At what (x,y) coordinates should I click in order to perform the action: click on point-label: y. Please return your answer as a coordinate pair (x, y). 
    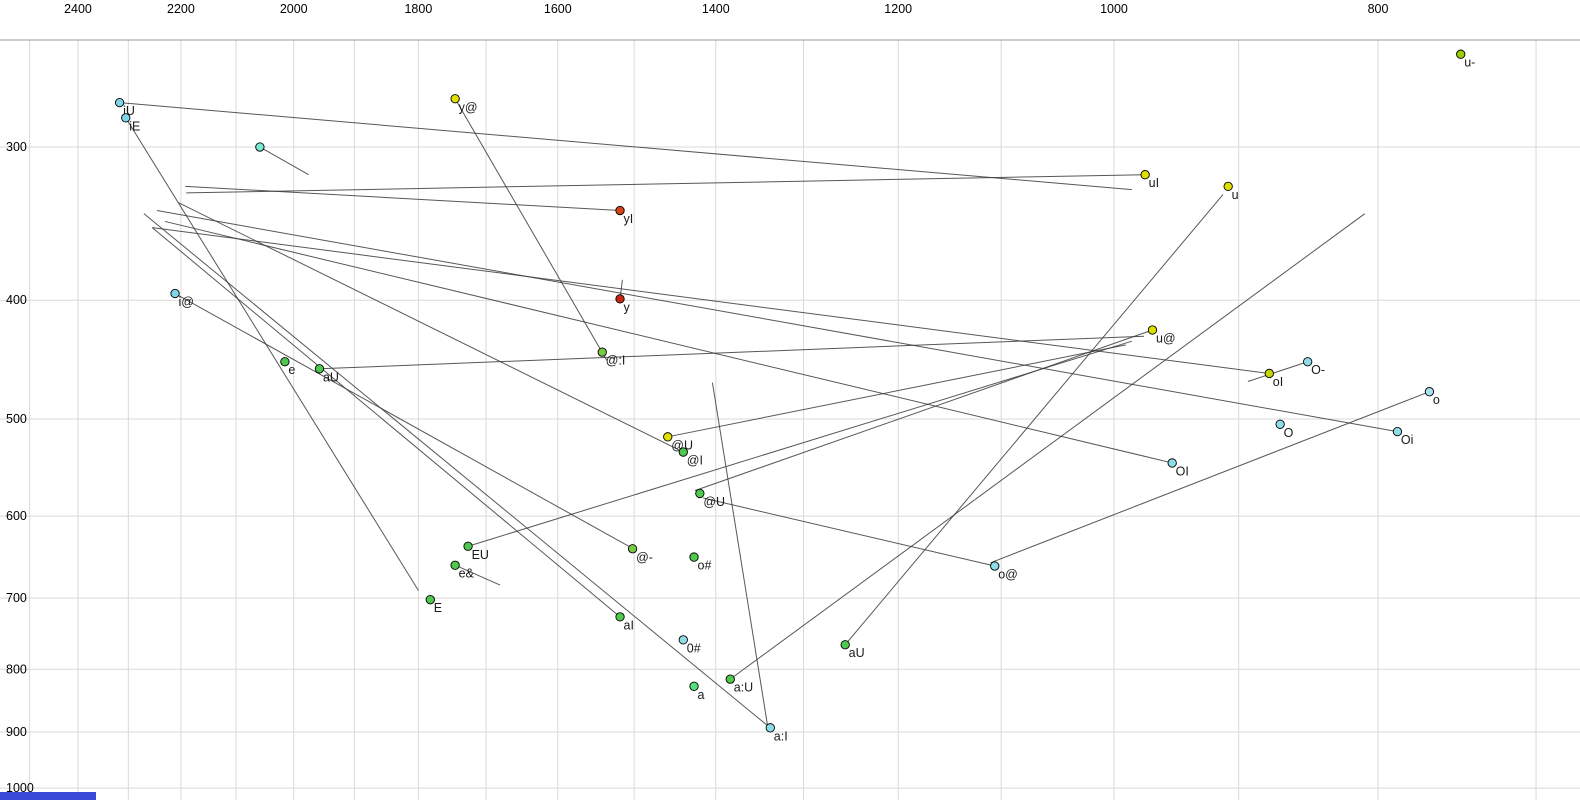
    Looking at the image, I should click on (627, 307).